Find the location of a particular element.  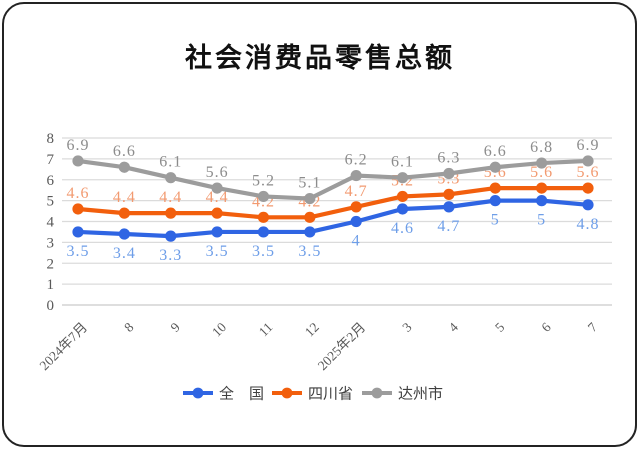

series-data-label: 6.2 is located at coordinates (356, 160).